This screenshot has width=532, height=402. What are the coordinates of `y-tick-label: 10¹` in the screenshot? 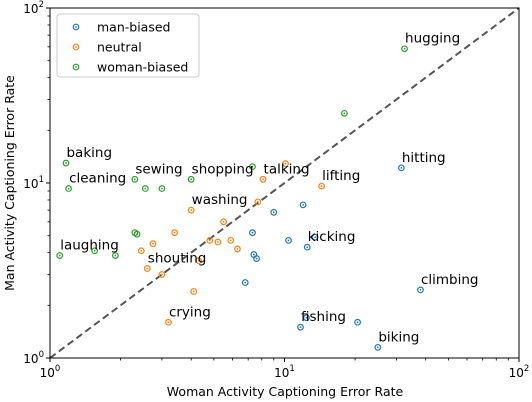 It's located at (33, 183).